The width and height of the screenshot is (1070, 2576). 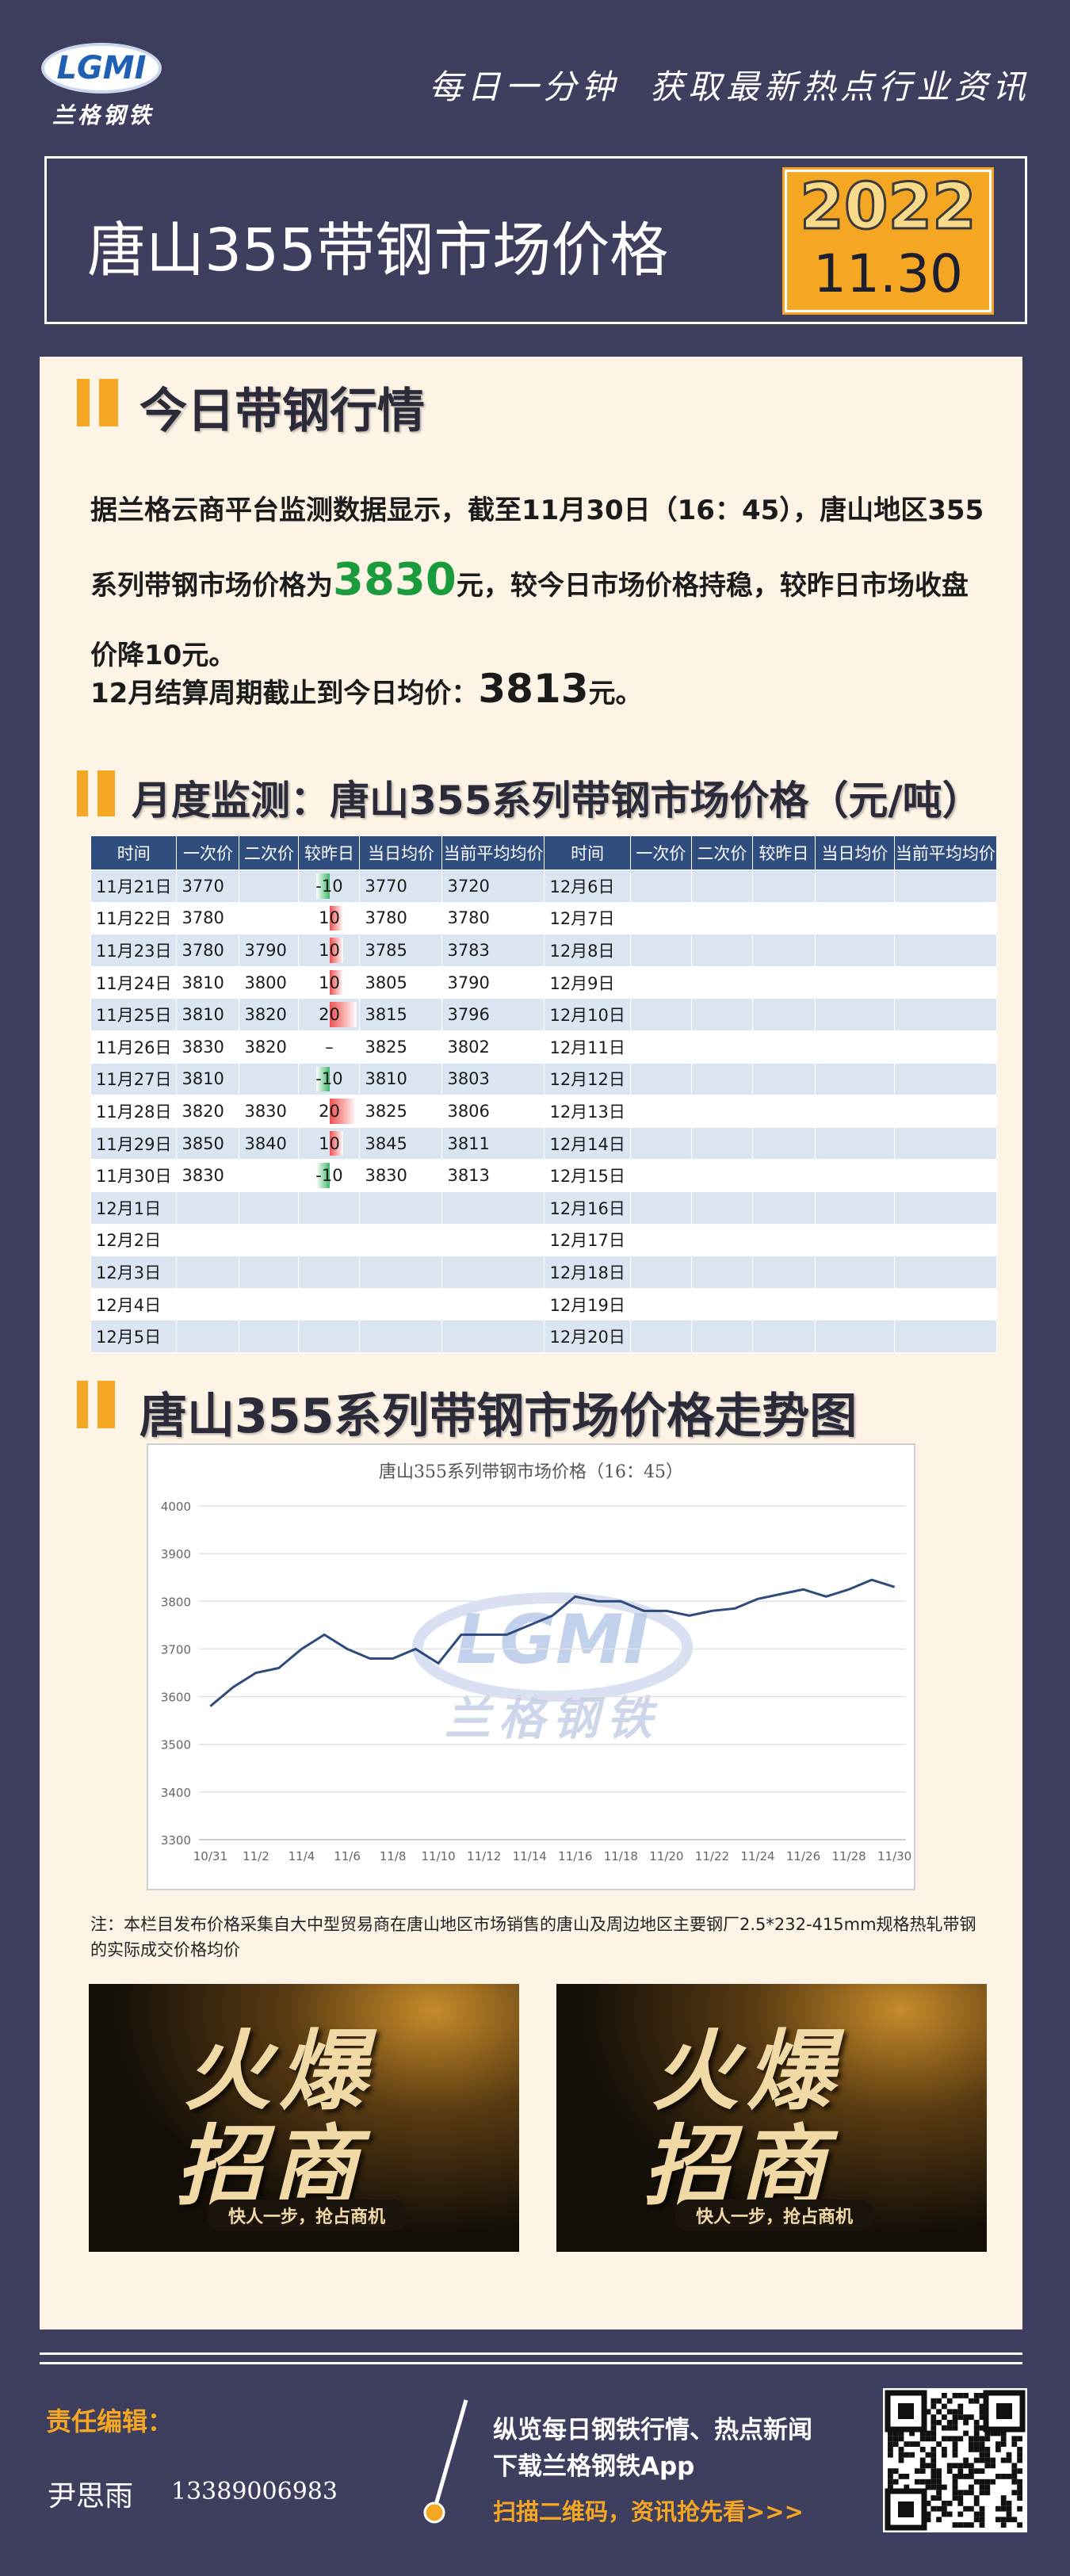 I want to click on cell-text: 12月17日, so click(x=587, y=1241).